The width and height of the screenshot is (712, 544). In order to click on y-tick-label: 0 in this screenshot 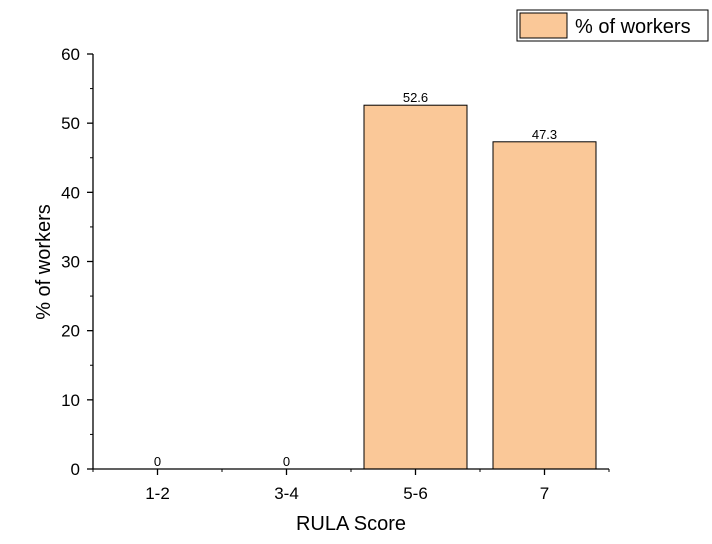, I will do `click(75, 469)`.